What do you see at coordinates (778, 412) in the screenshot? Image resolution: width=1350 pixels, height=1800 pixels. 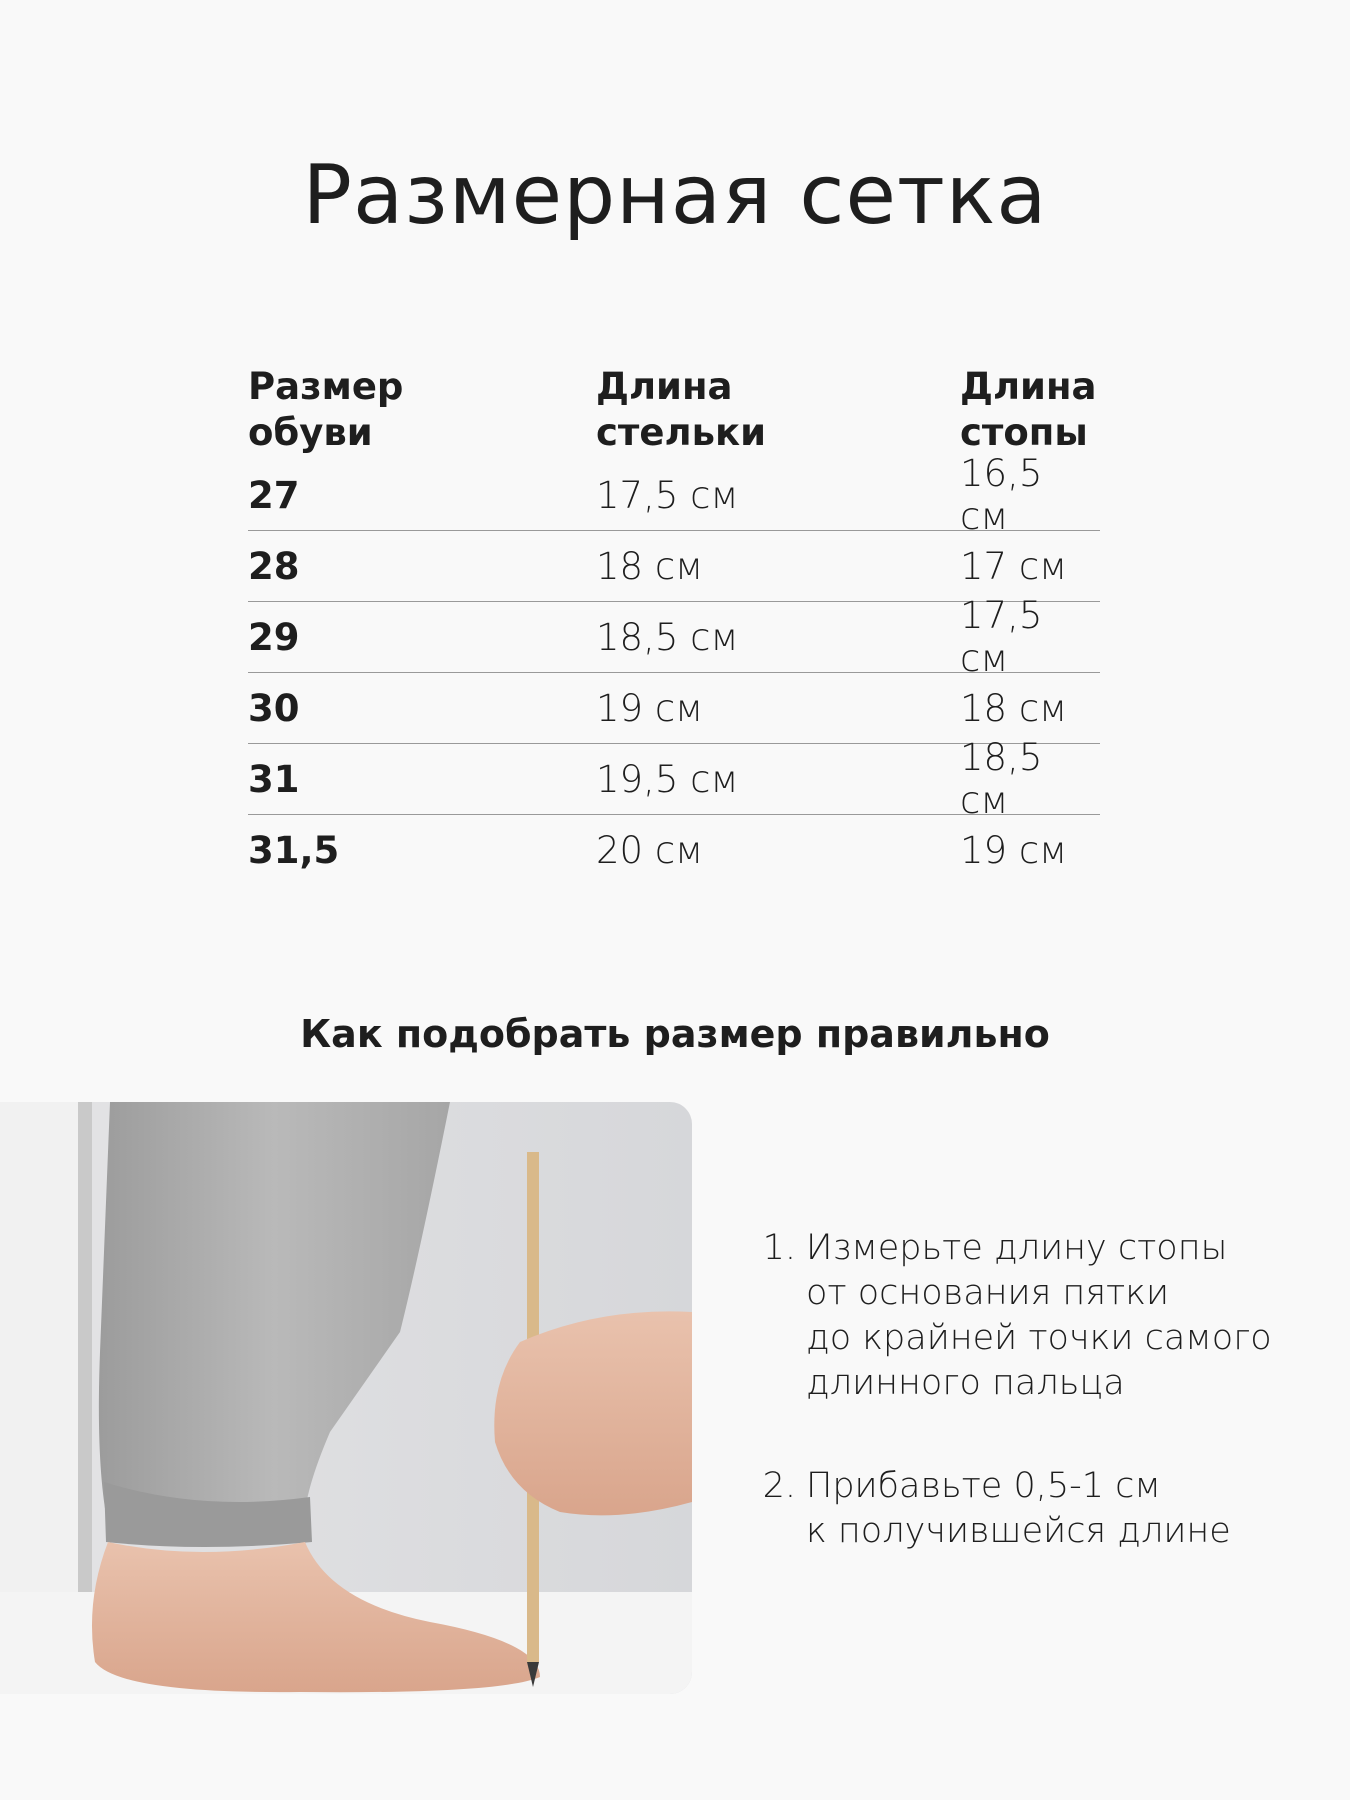 I see `header-insole-length: Длина стельки` at bounding box center [778, 412].